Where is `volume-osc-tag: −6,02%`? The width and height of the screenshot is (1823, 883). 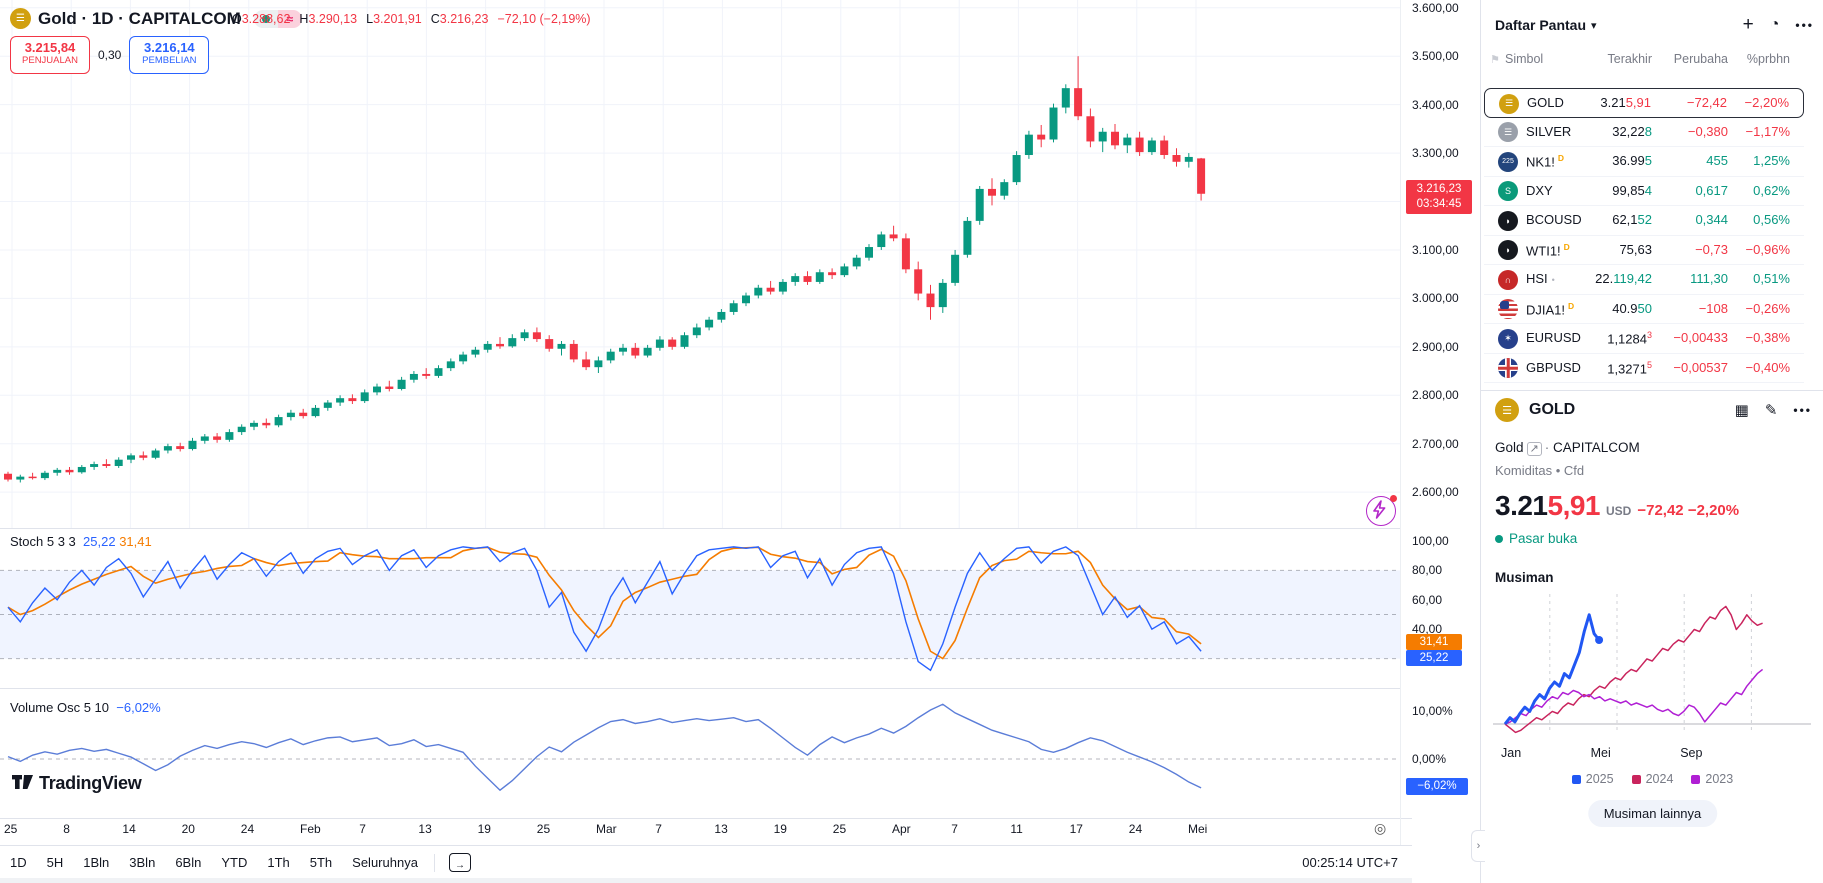
volume-osc-tag: −6,02% is located at coordinates (1437, 786).